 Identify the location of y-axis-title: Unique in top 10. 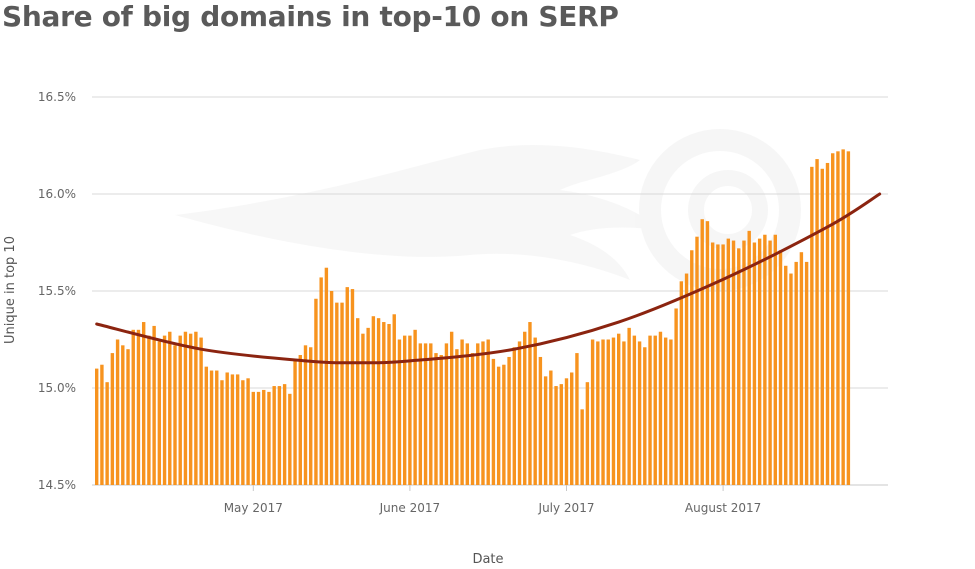
(10, 290).